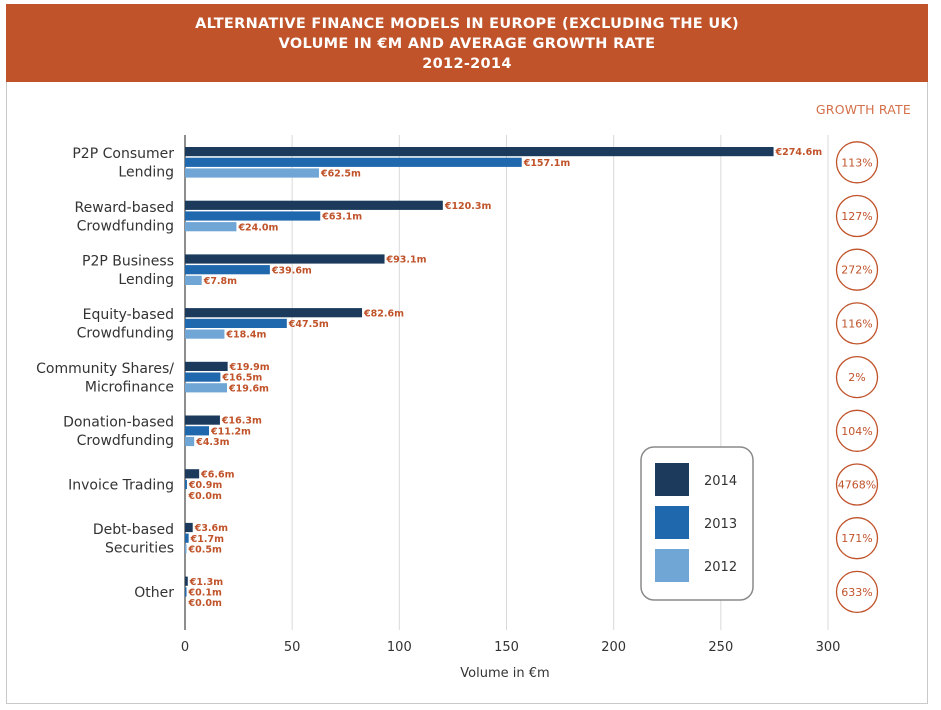 The width and height of the screenshot is (941, 710). Describe the element at coordinates (340, 174) in the screenshot. I see `data-label-2012: €62.5m` at that location.